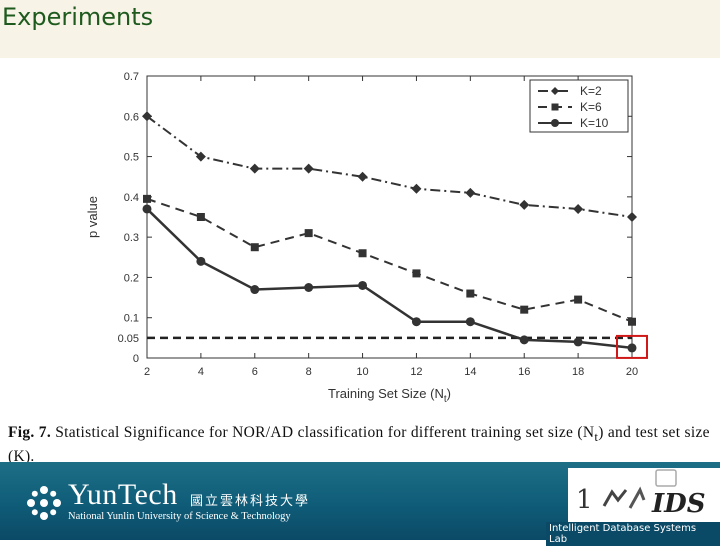 This screenshot has height=546, width=720. Describe the element at coordinates (594, 123) in the screenshot. I see `legend-label: K=10` at that location.